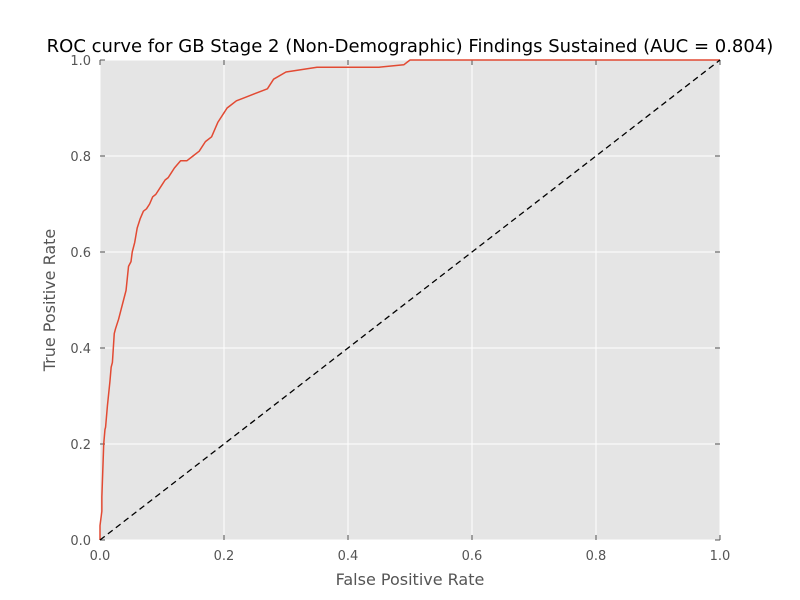  What do you see at coordinates (100, 556) in the screenshot?
I see `x-tick-label: 0.0` at bounding box center [100, 556].